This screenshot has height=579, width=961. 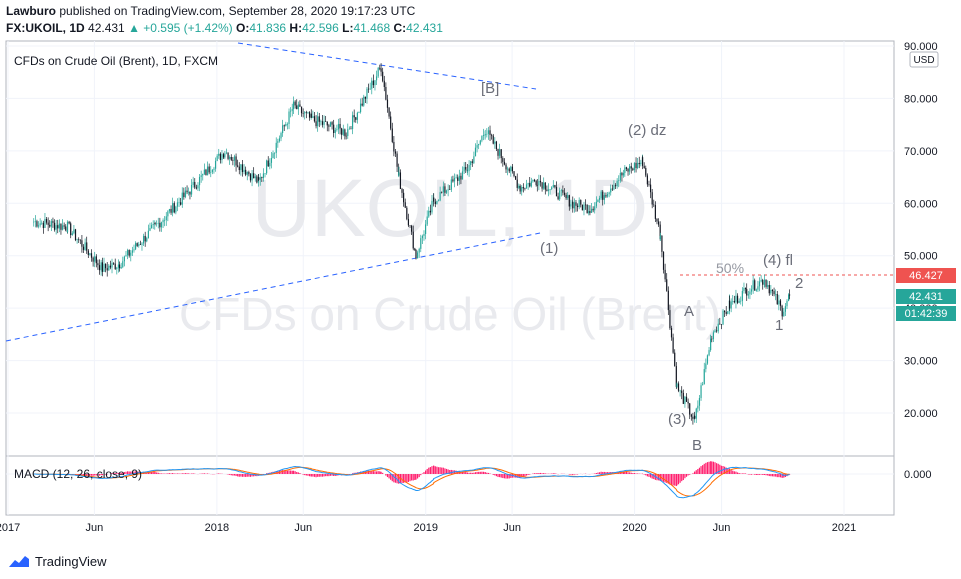 What do you see at coordinates (428, 528) in the screenshot?
I see `time-axis: 2017 Jun 2018 Jun 2019 Jun 2020 Jun 2021` at bounding box center [428, 528].